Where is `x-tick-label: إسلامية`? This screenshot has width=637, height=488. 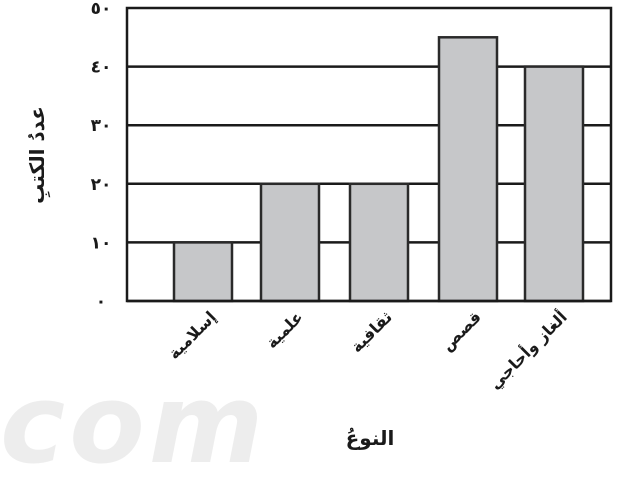
x-tick-label: إسلامية is located at coordinates (192, 335).